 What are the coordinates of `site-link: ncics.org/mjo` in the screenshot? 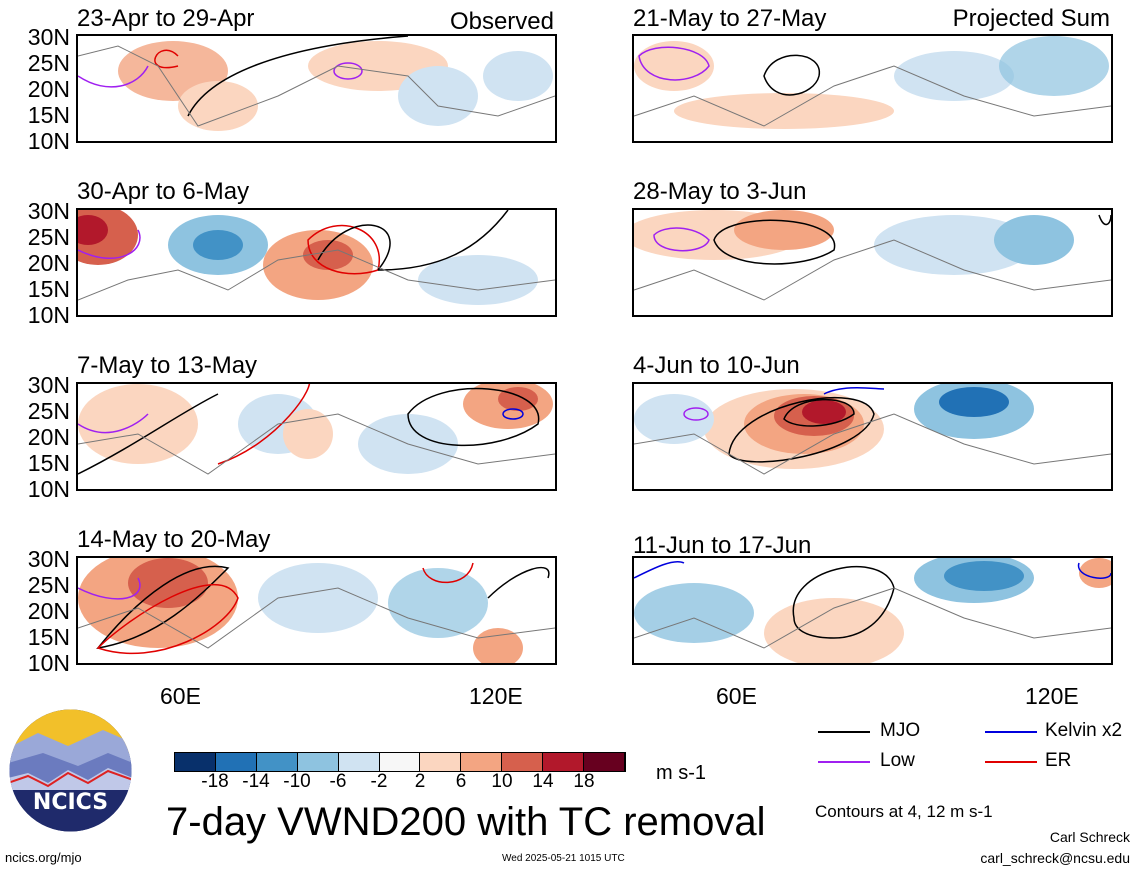 It's located at (43, 857).